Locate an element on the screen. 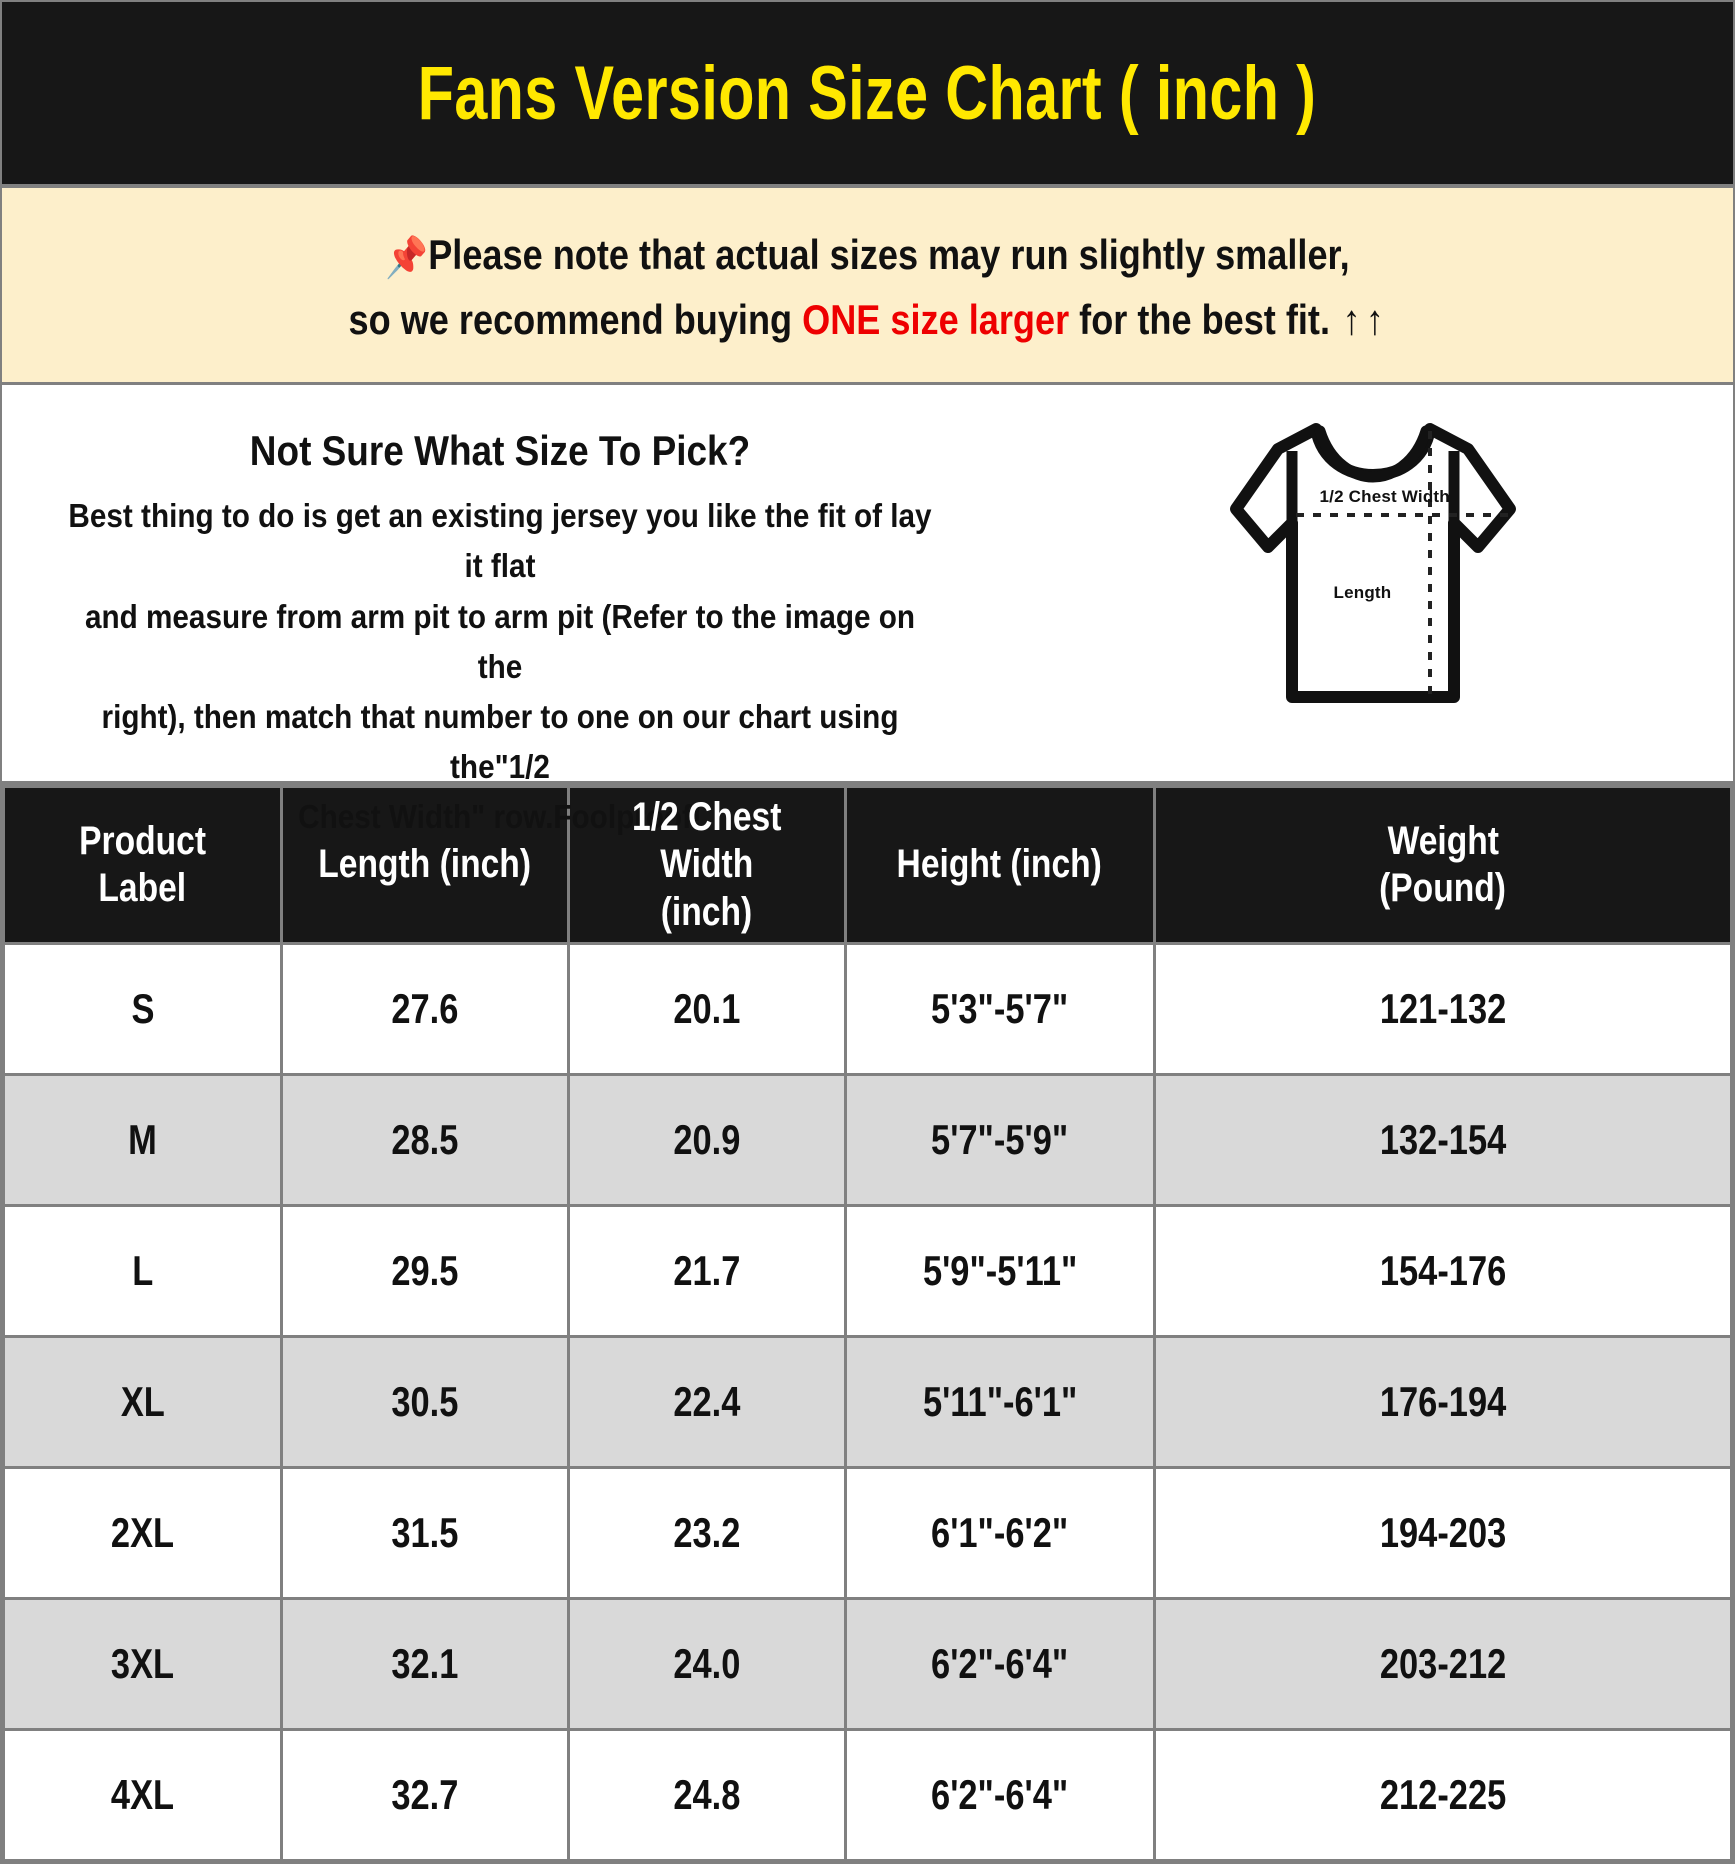 The image size is (1735, 1864). header-line: Length (inch) is located at coordinates (425, 864).